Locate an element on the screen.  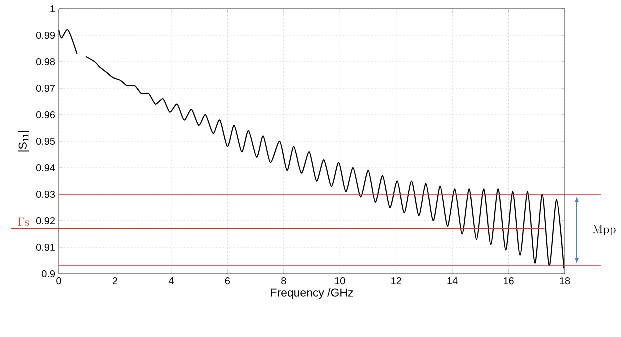
y-tick-label: 0.97 is located at coordinates (45, 88).